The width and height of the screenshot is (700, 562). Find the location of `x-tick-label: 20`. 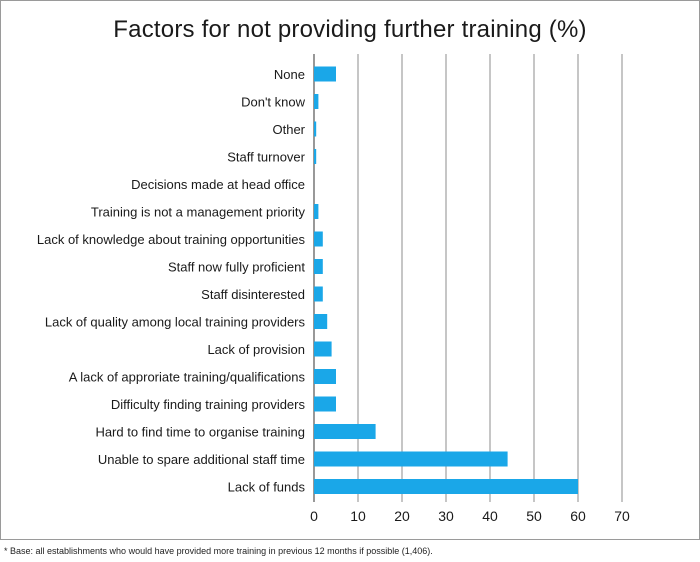

x-tick-label: 20 is located at coordinates (402, 516).